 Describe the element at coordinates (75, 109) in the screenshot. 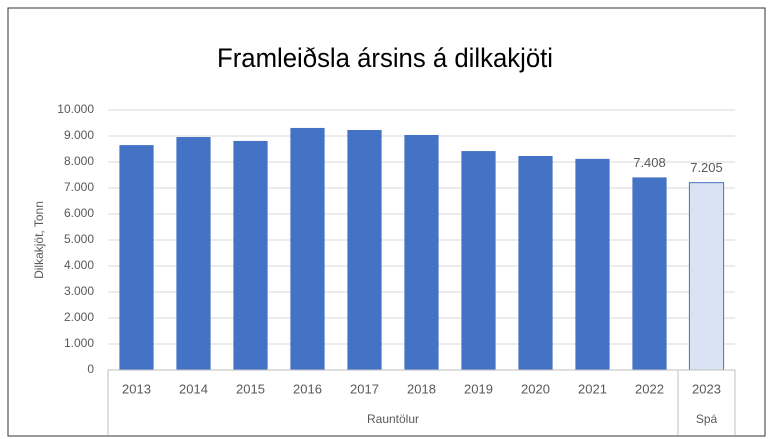

I see `y-tick-label: 10.000` at that location.